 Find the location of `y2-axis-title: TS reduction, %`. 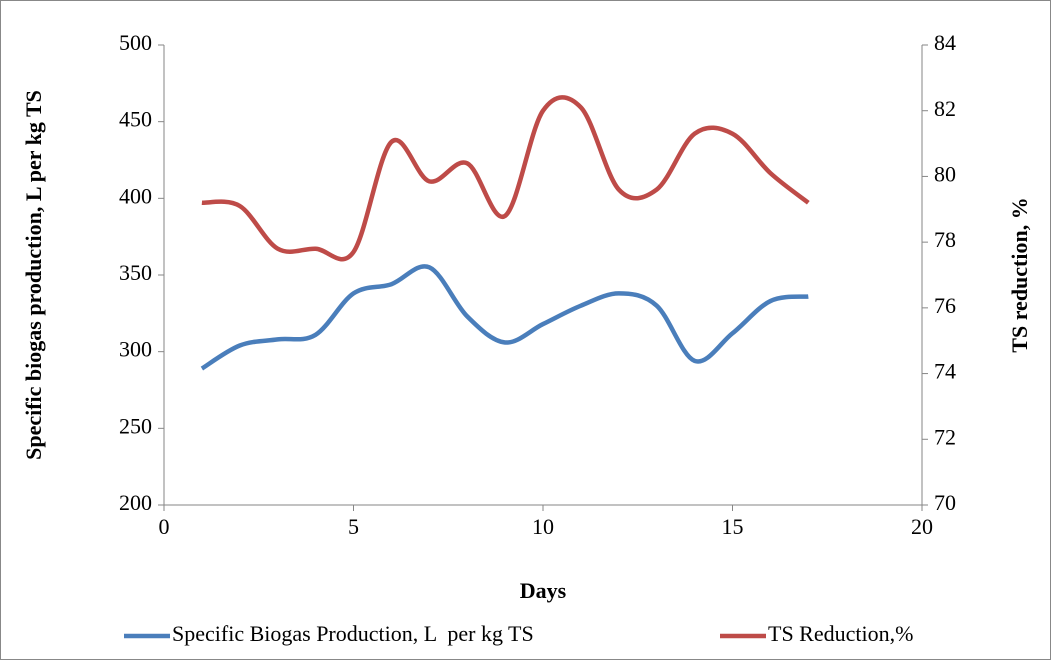

y2-axis-title: TS reduction, % is located at coordinates (1019, 274).